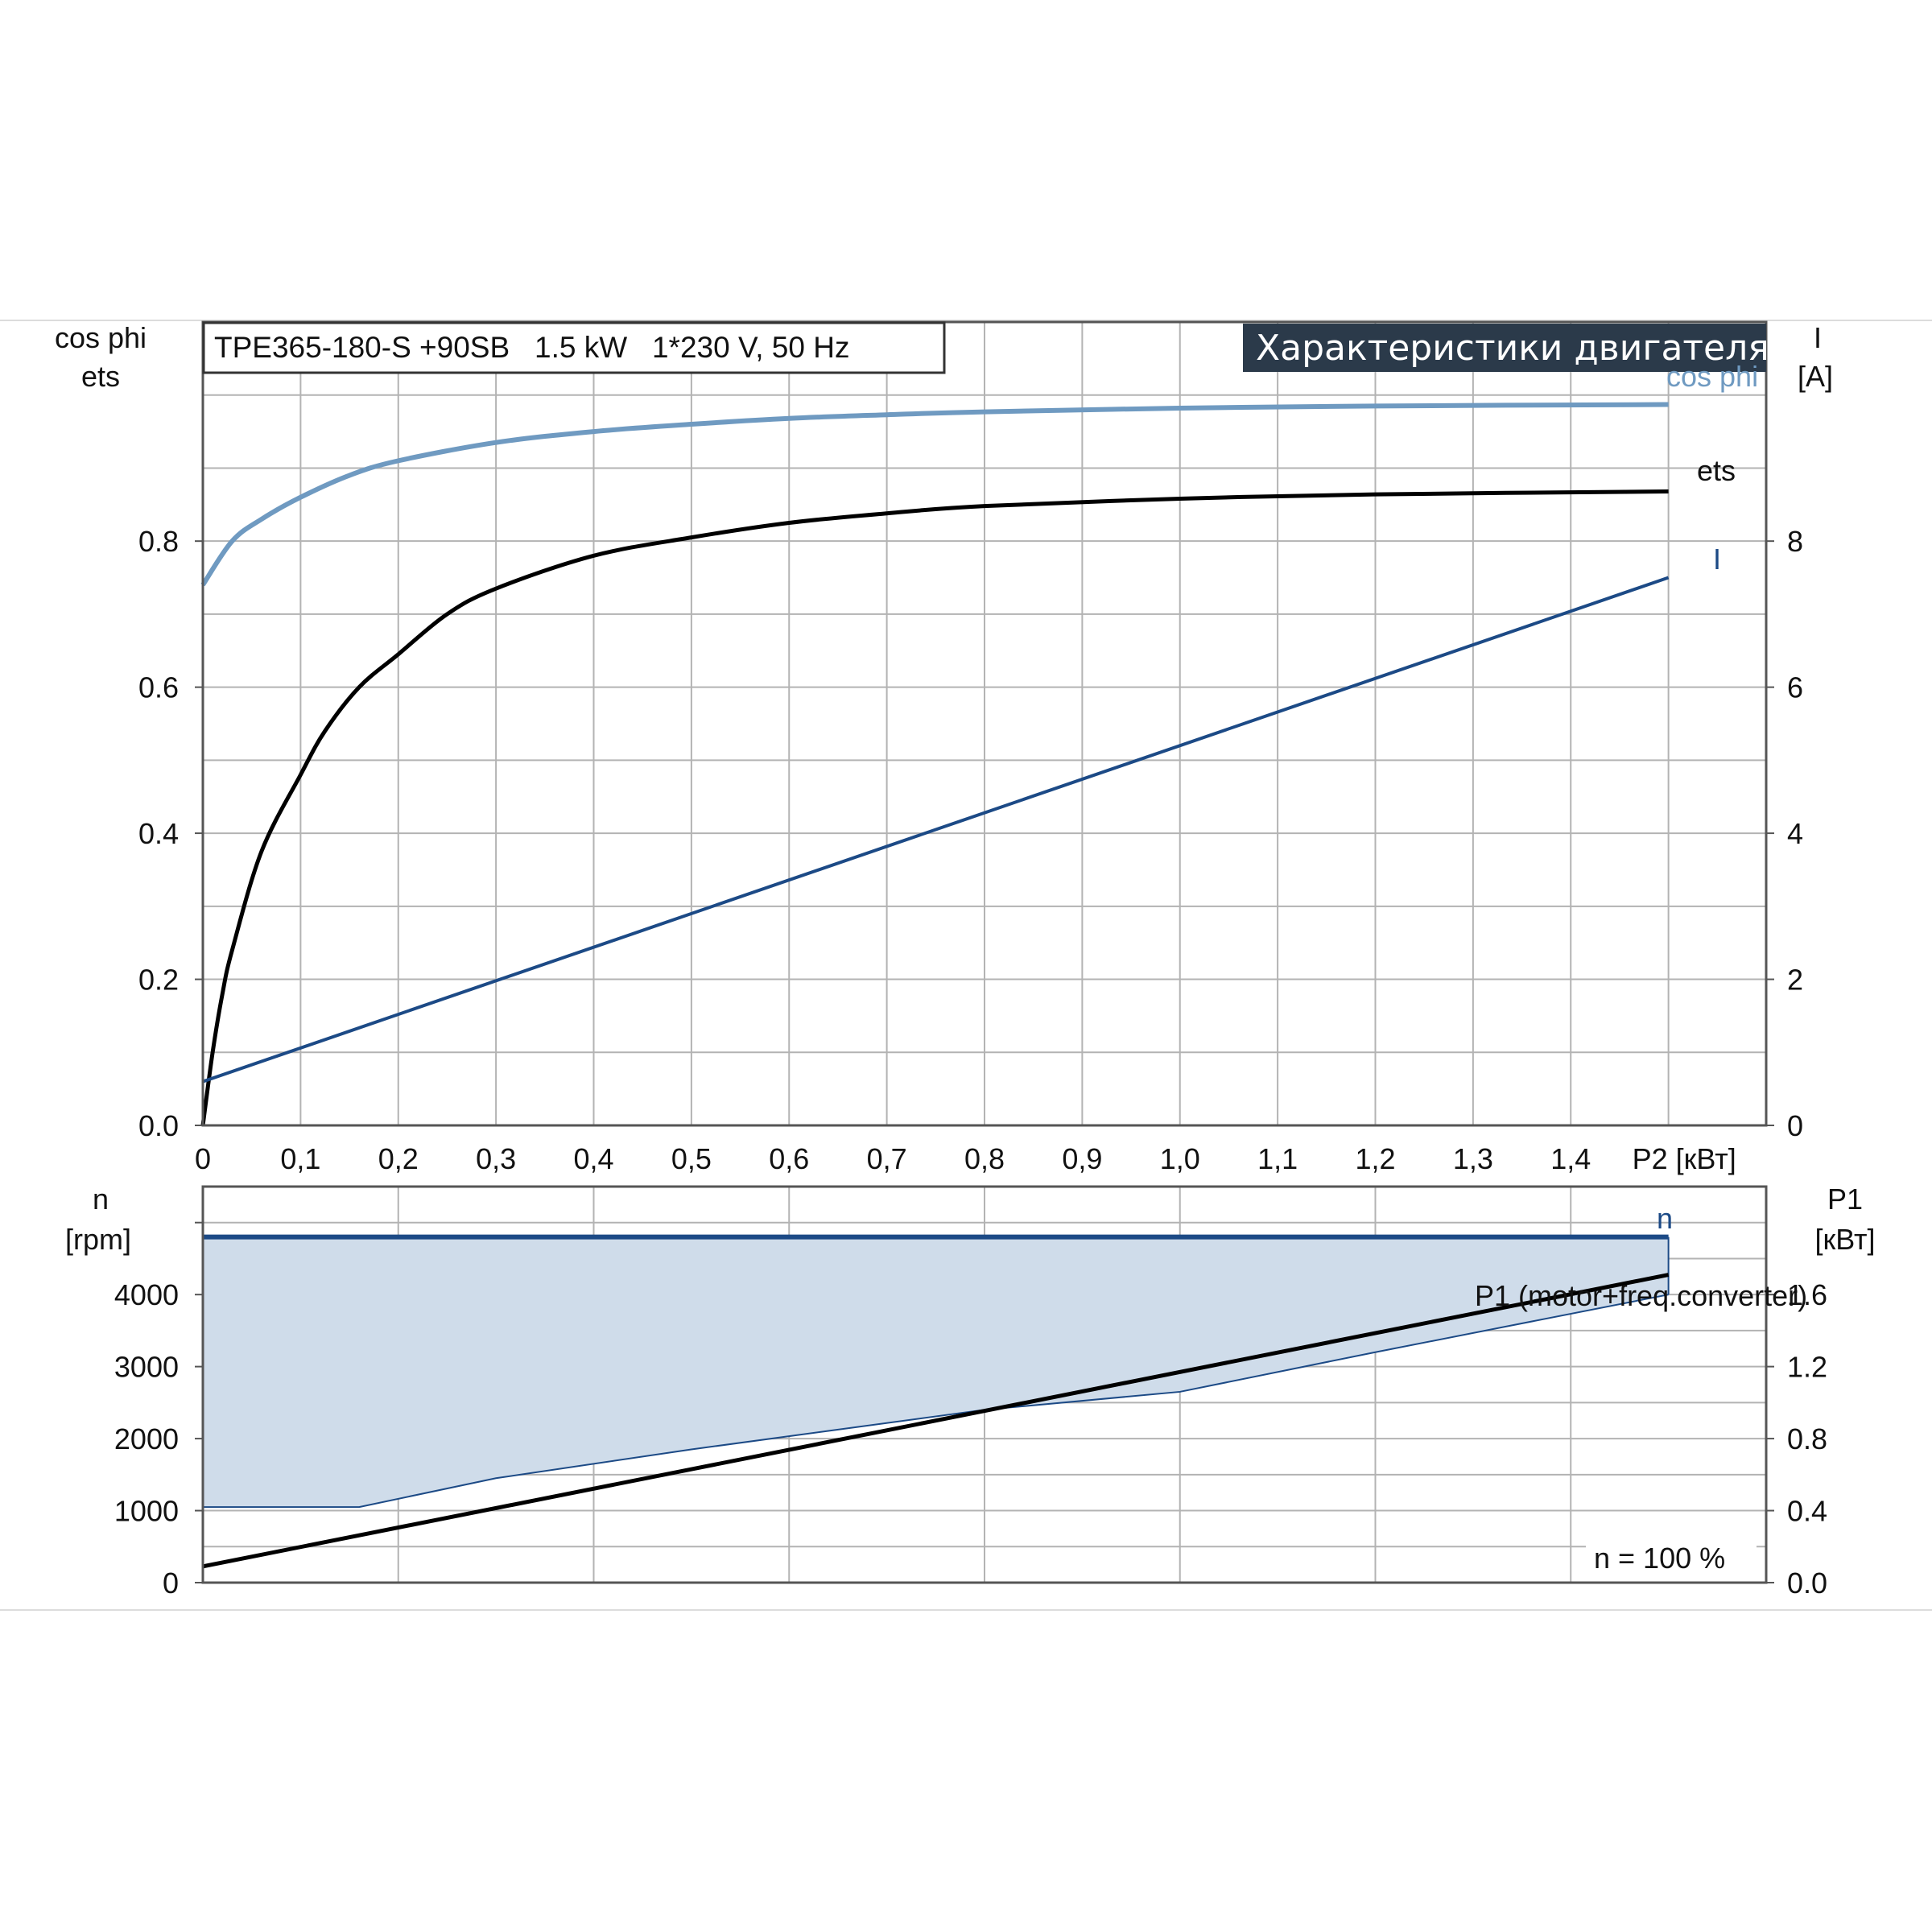 The height and width of the screenshot is (1932, 1932). What do you see at coordinates (158, 687) in the screenshot?
I see `top-left-tick-label: 0.6` at bounding box center [158, 687].